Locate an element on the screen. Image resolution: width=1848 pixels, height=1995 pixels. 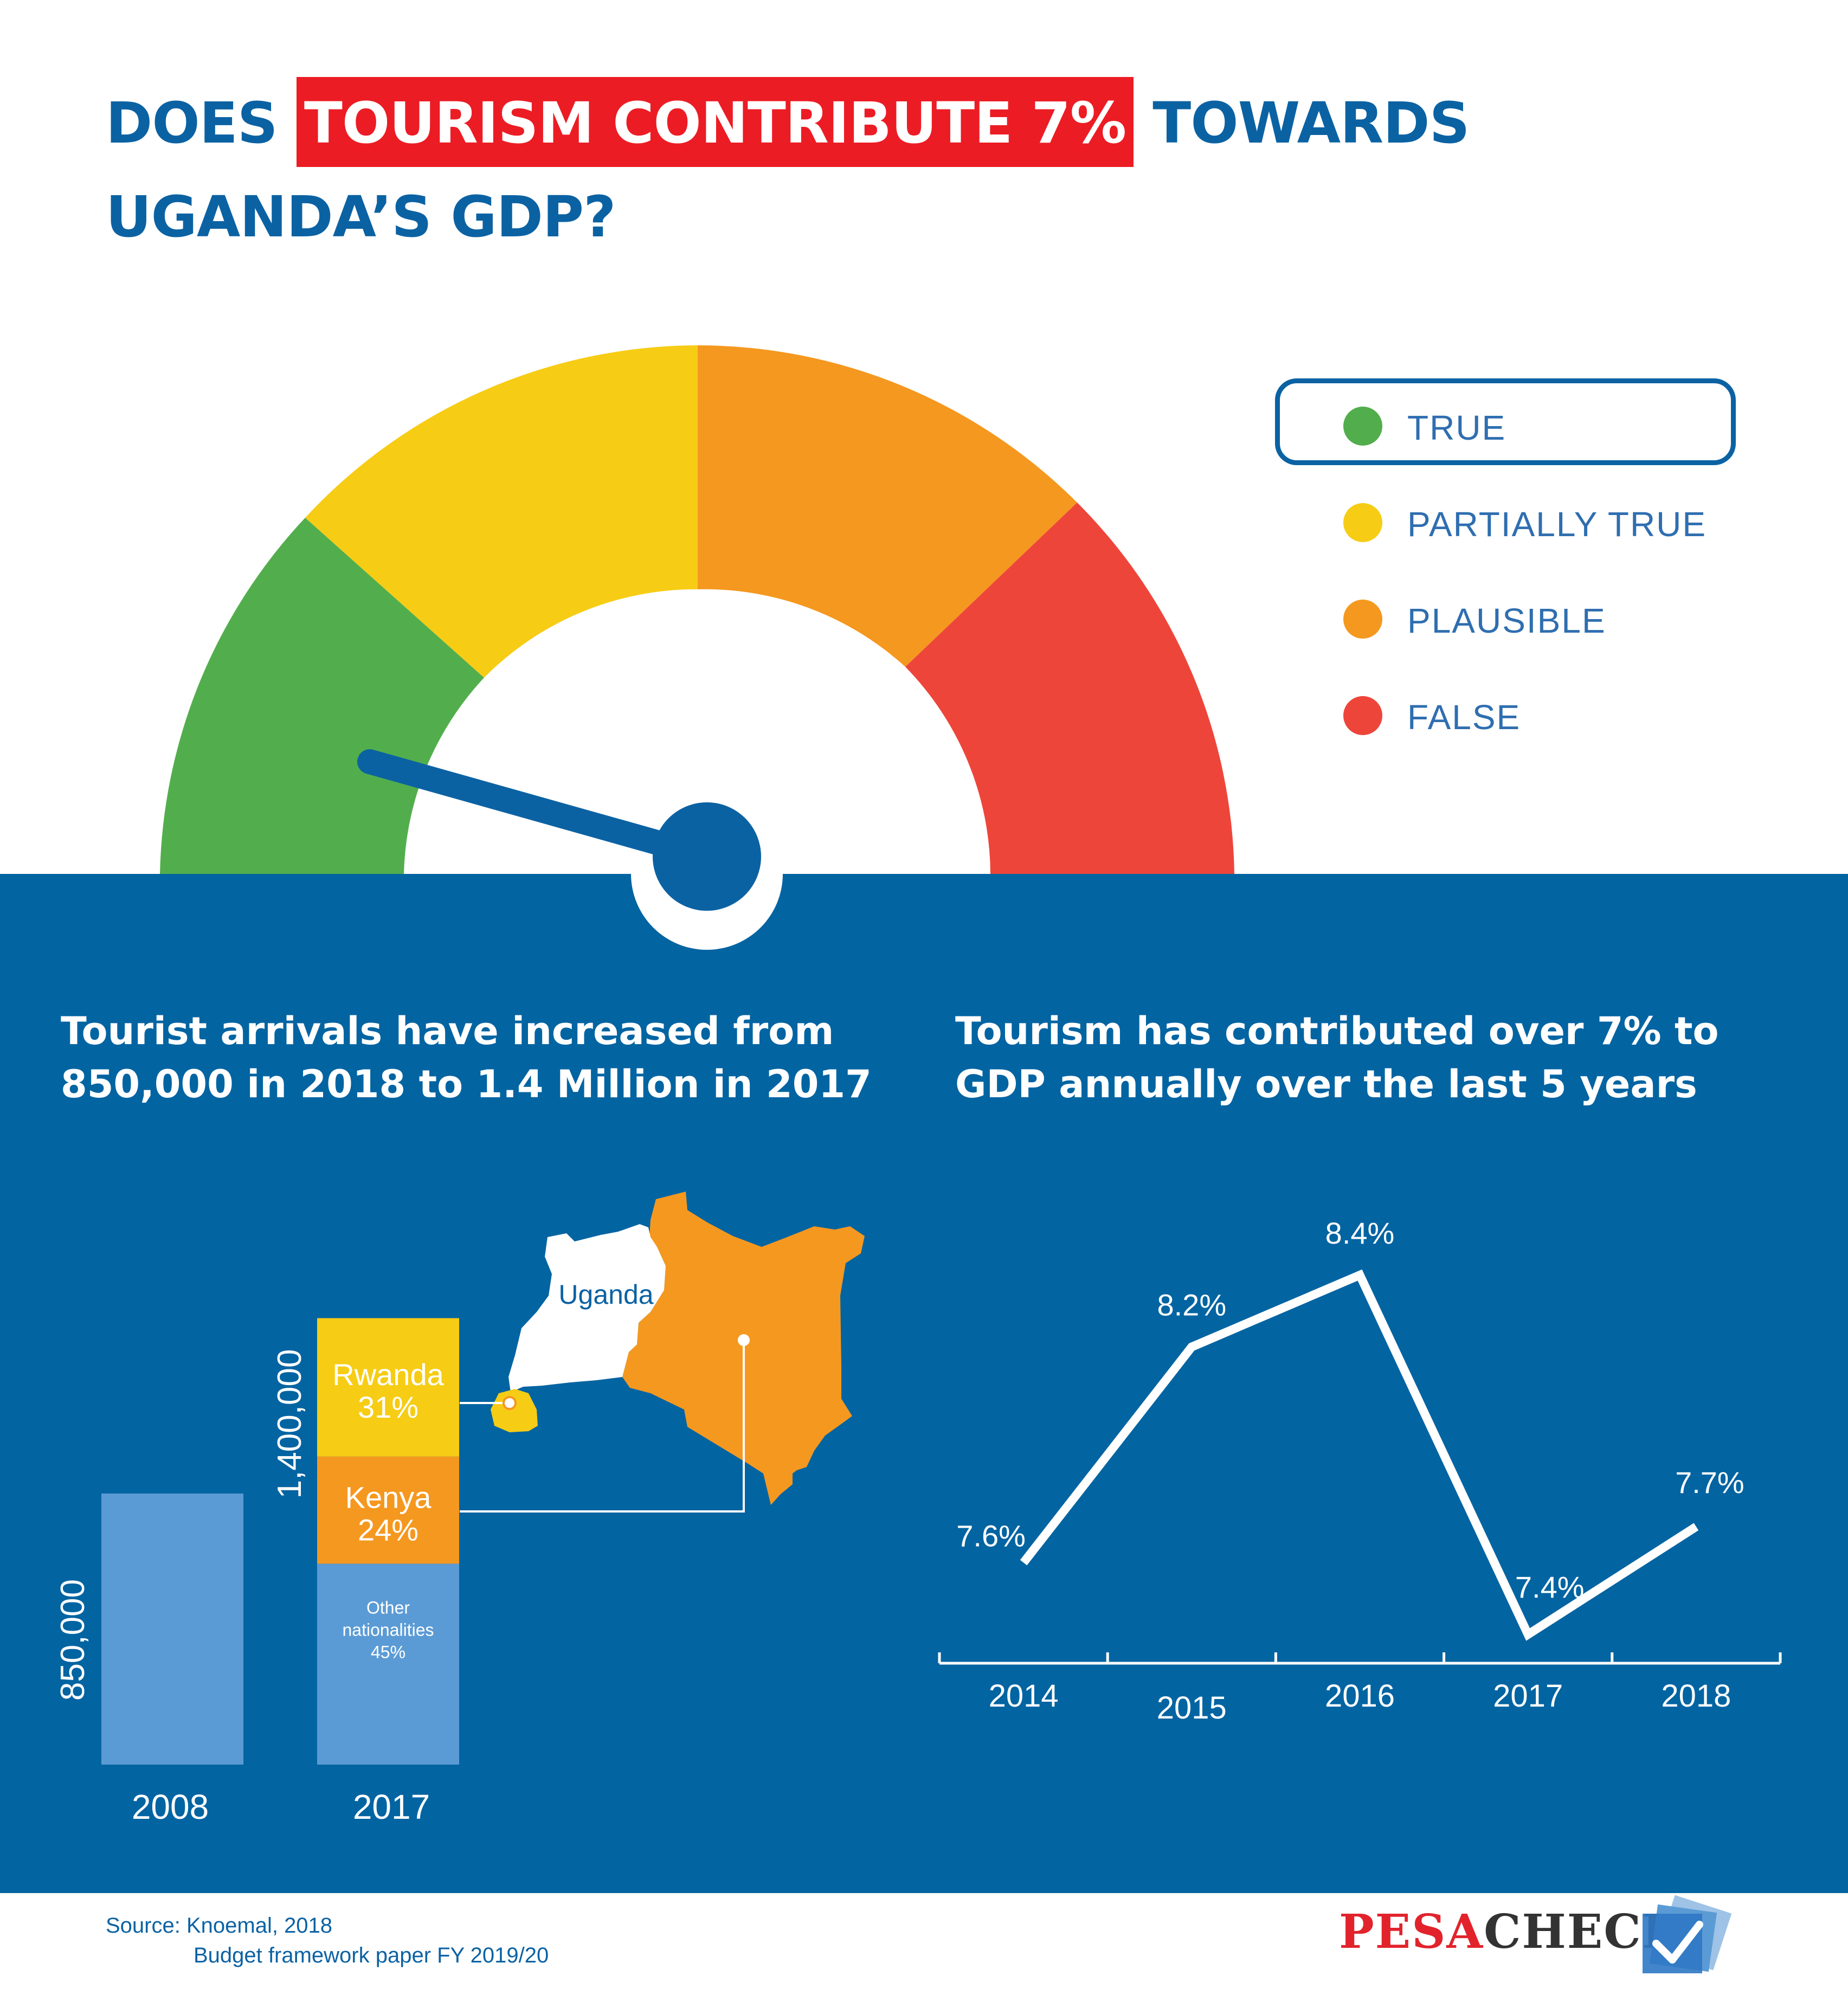
gauge-segment-false is located at coordinates (1069, 689).